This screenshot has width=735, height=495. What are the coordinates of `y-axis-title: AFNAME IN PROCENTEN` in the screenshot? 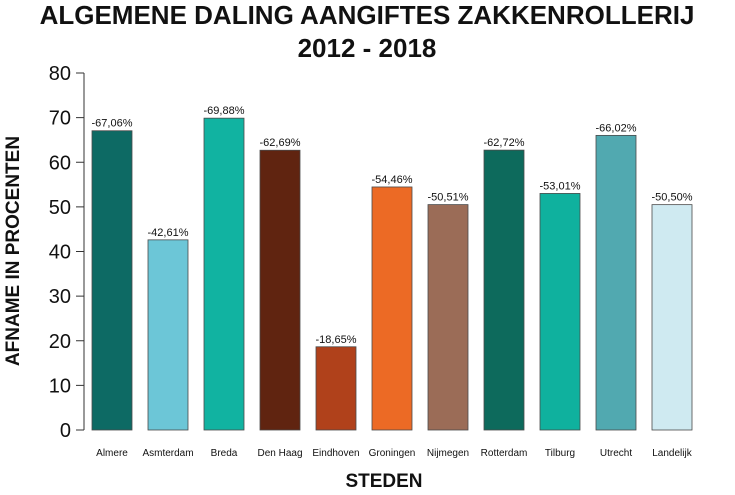 It's located at (13, 251).